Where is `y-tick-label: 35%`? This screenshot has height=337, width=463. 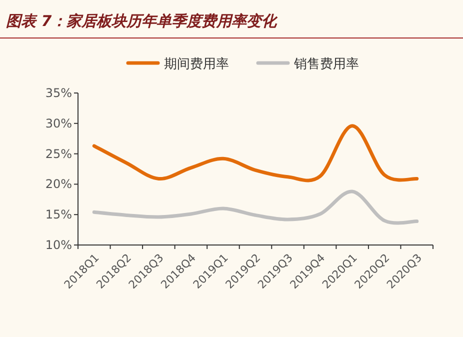 y-tick-label: 35% is located at coordinates (58, 93).